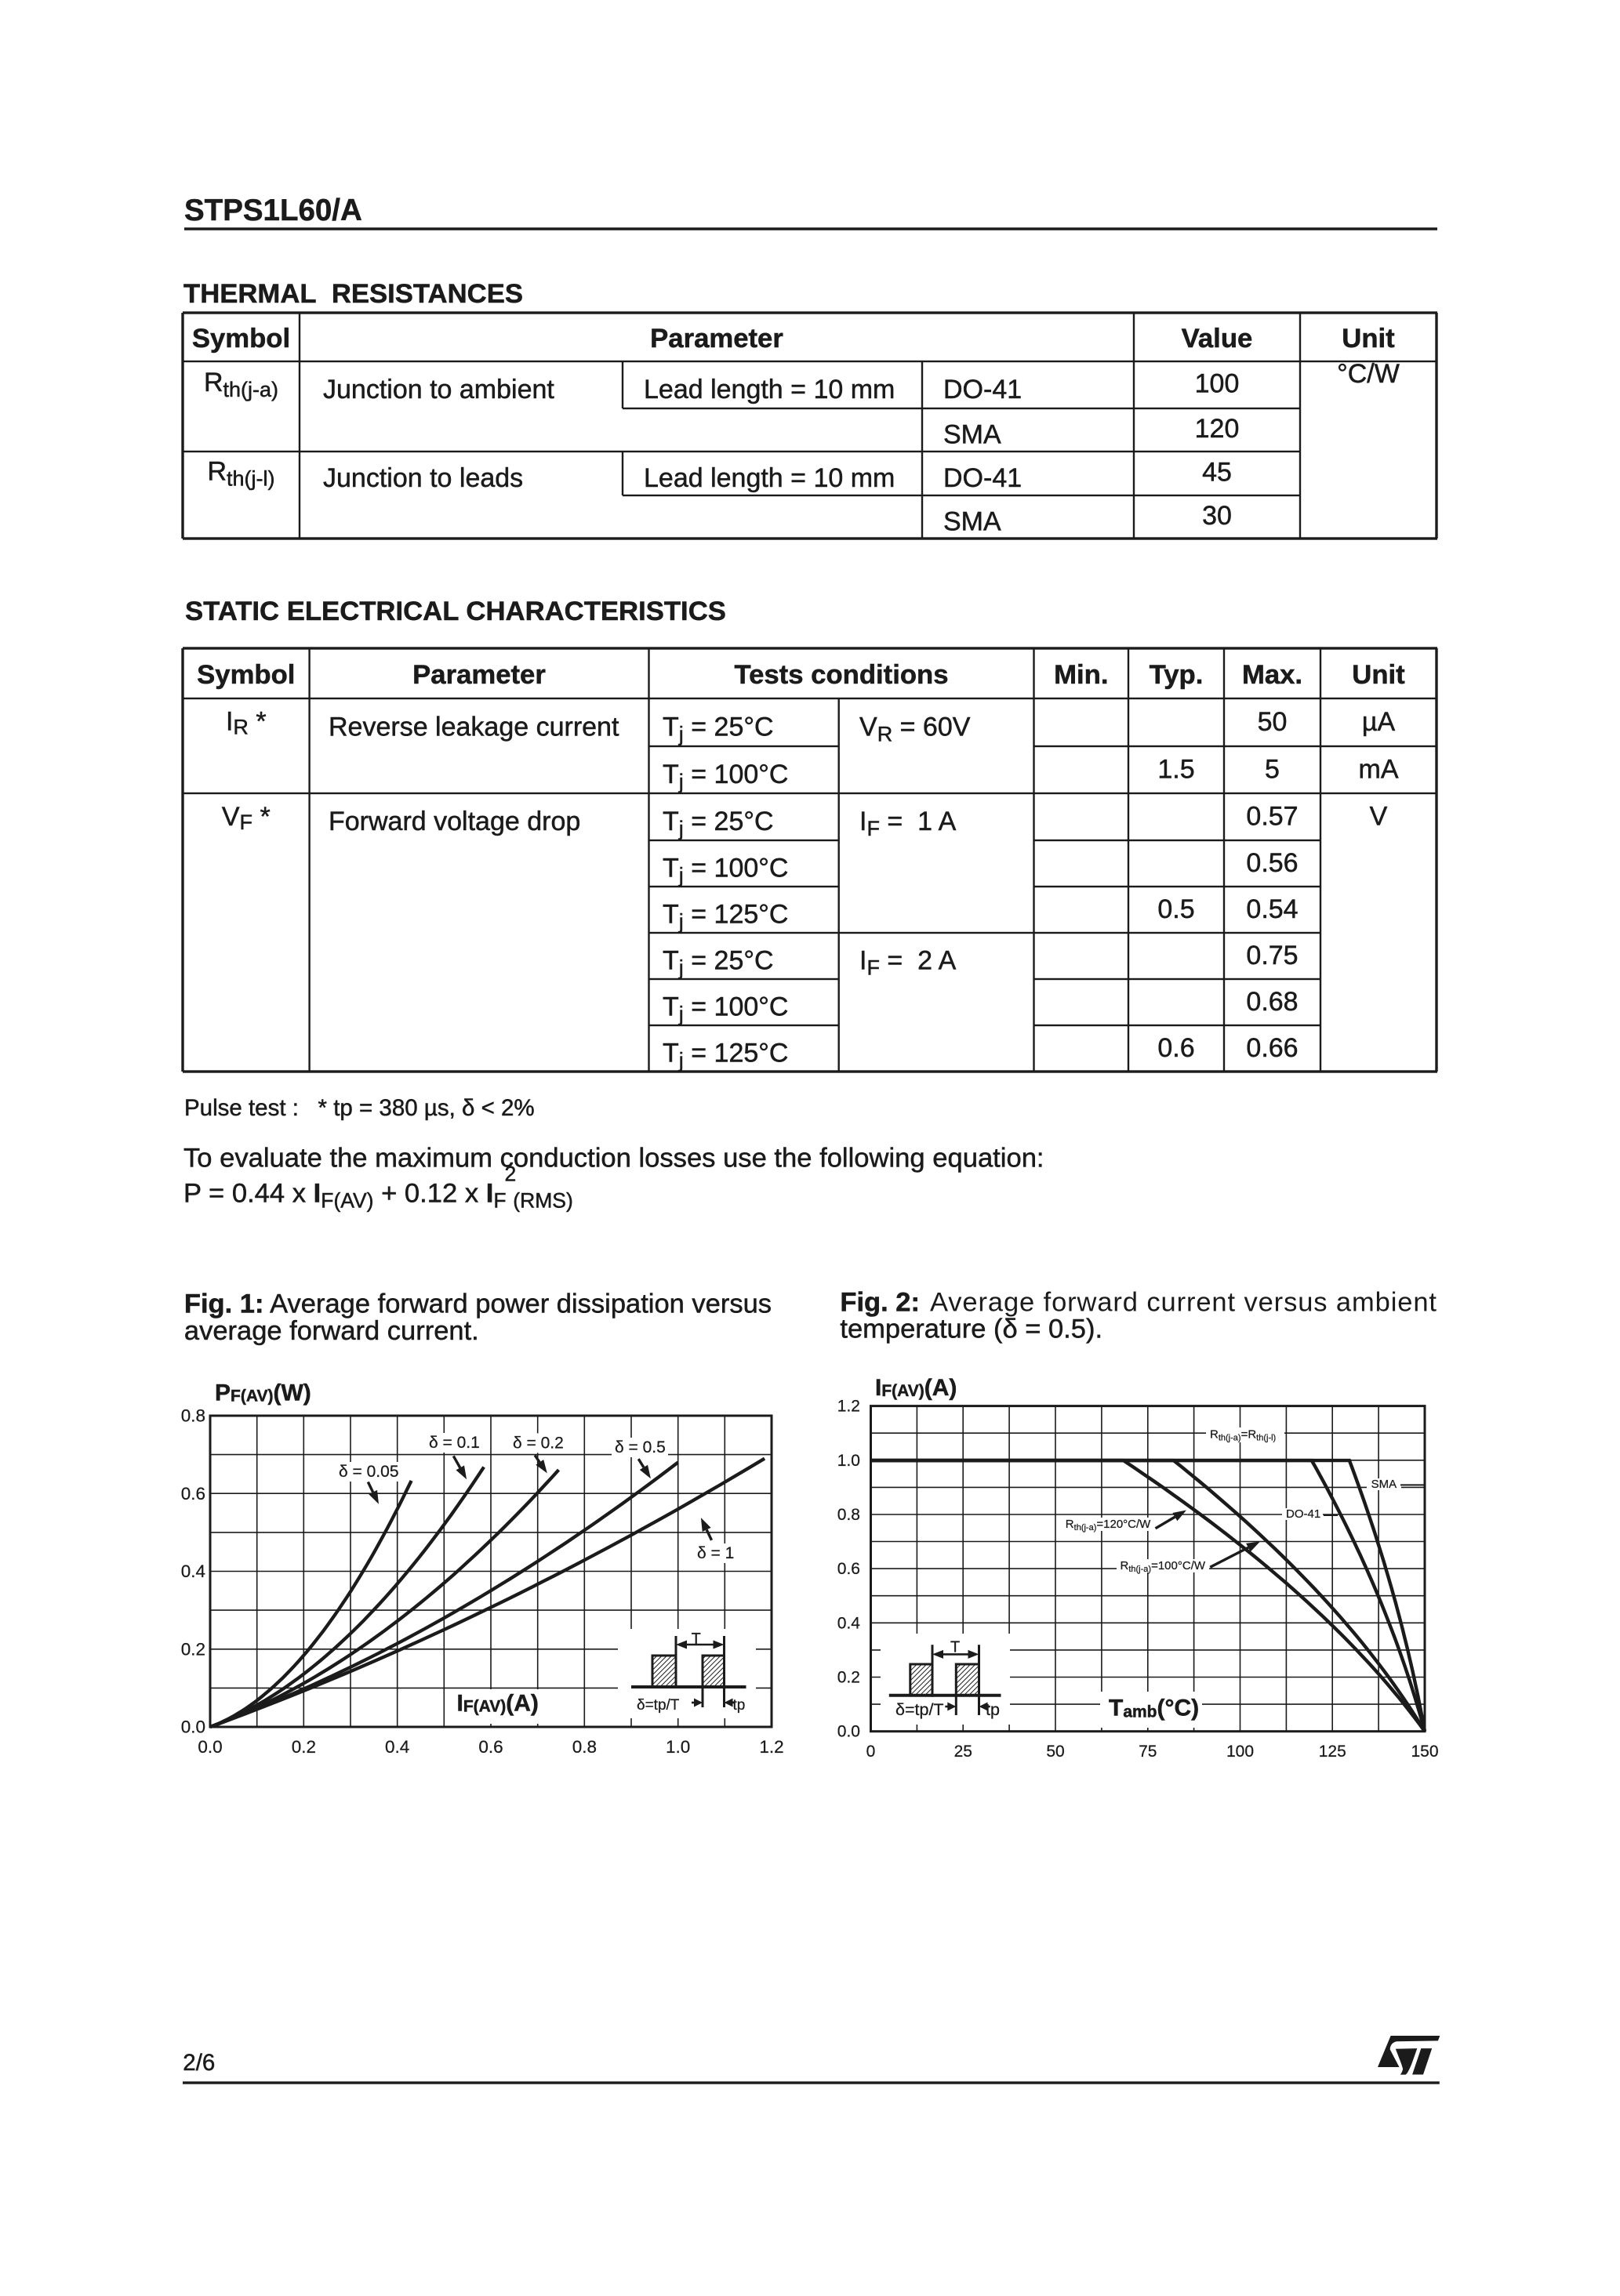 This screenshot has height=2296, width=1620. I want to click on svg-text: 1.5, so click(1175, 770).